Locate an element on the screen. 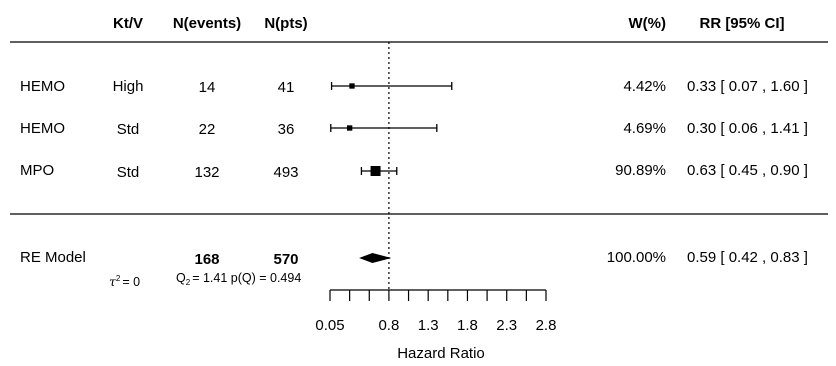 This screenshot has width=836, height=366. summary-events: 168 is located at coordinates (206, 259).